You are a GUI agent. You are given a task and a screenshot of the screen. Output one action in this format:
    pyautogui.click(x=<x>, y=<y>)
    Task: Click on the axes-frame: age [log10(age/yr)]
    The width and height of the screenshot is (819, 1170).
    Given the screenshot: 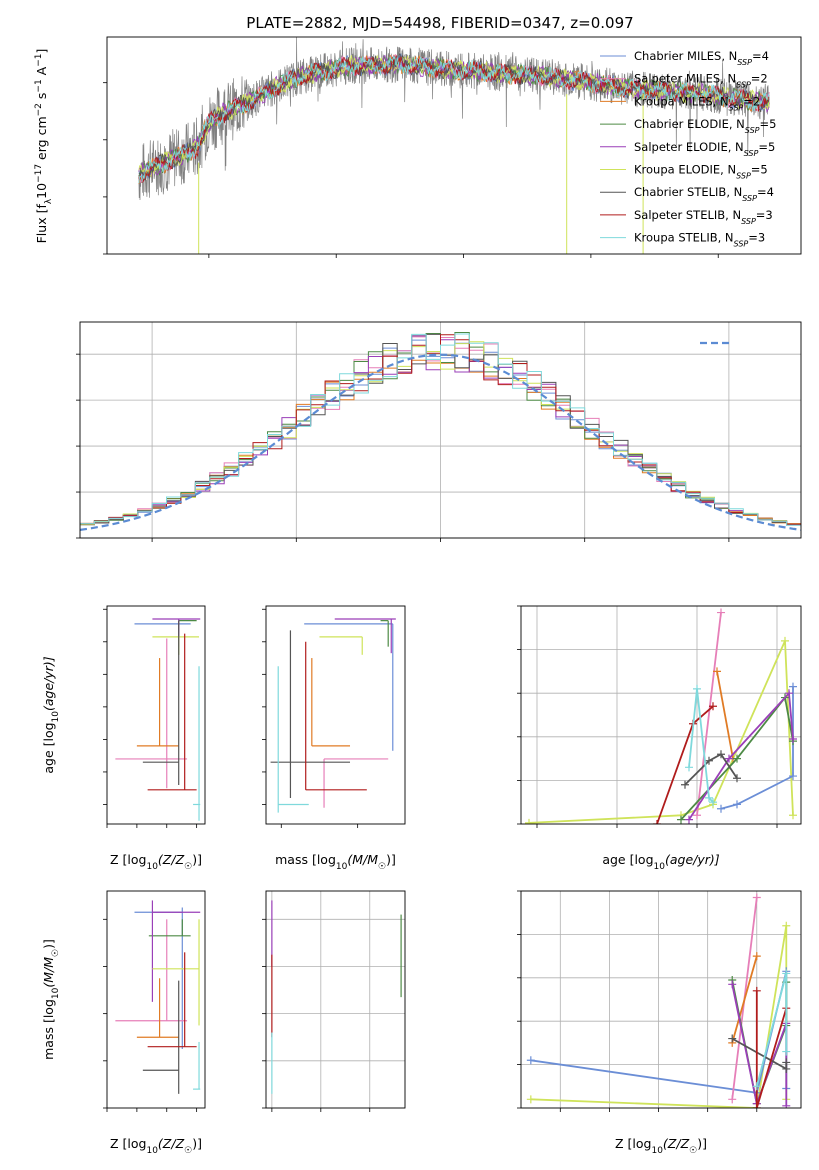 What is the action you would take?
    pyautogui.click(x=659, y=738)
    